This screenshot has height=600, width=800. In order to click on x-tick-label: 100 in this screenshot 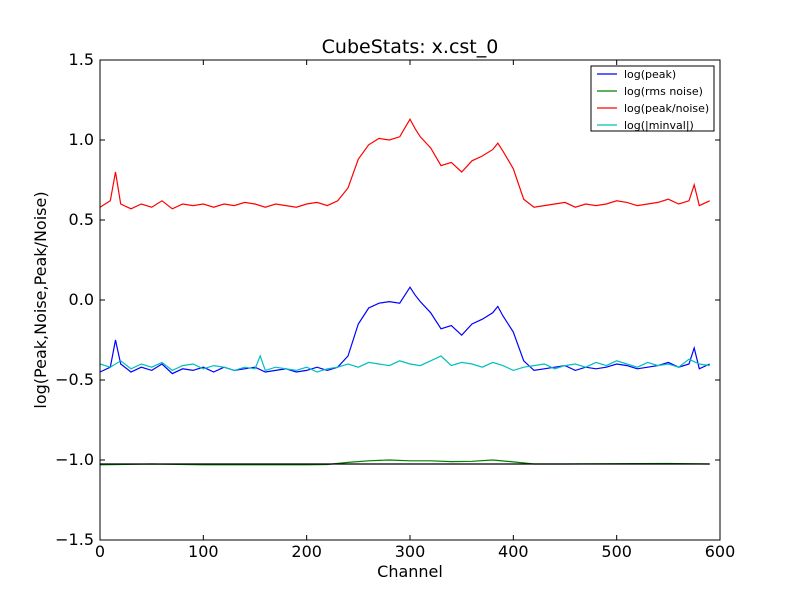, I will do `click(203, 551)`.